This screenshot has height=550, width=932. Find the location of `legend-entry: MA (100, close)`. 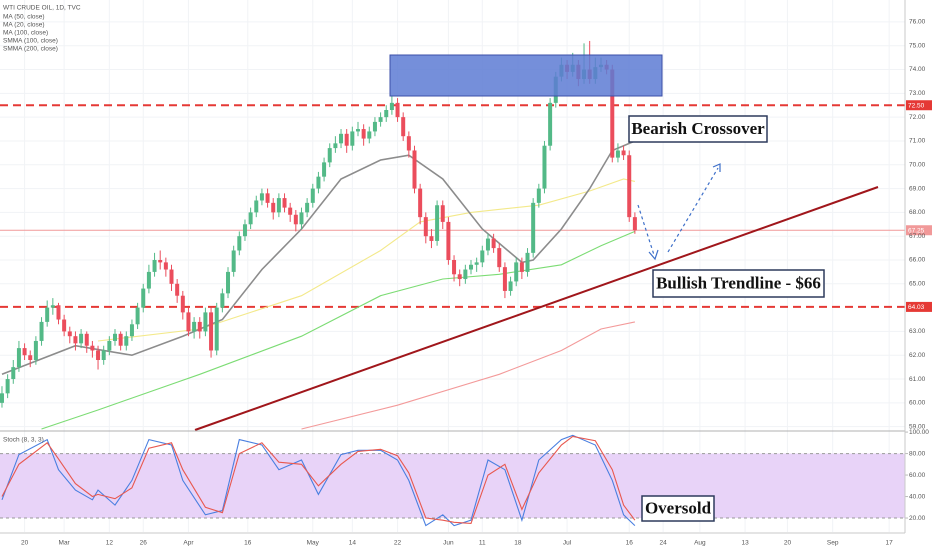

legend-entry: MA (100, close) is located at coordinates (25, 33).